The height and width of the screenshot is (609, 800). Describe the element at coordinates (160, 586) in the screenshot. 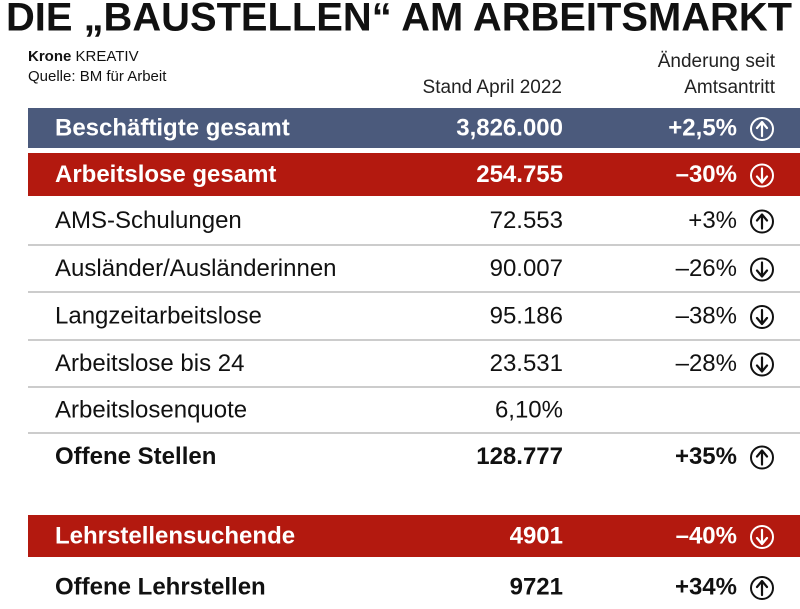

I see `row-label: Offene Lehrstellen` at that location.